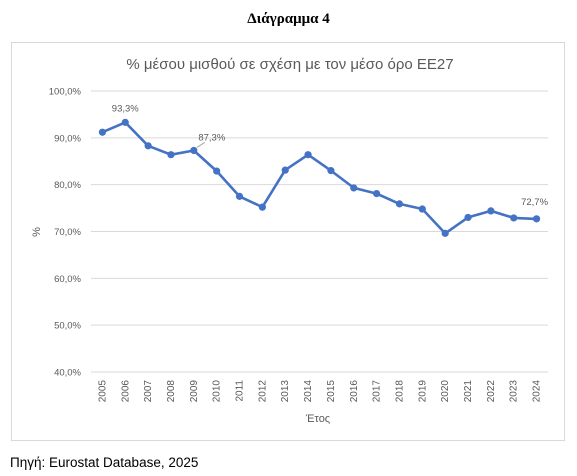  What do you see at coordinates (239, 196) in the screenshot?
I see `data-point-2011` at bounding box center [239, 196].